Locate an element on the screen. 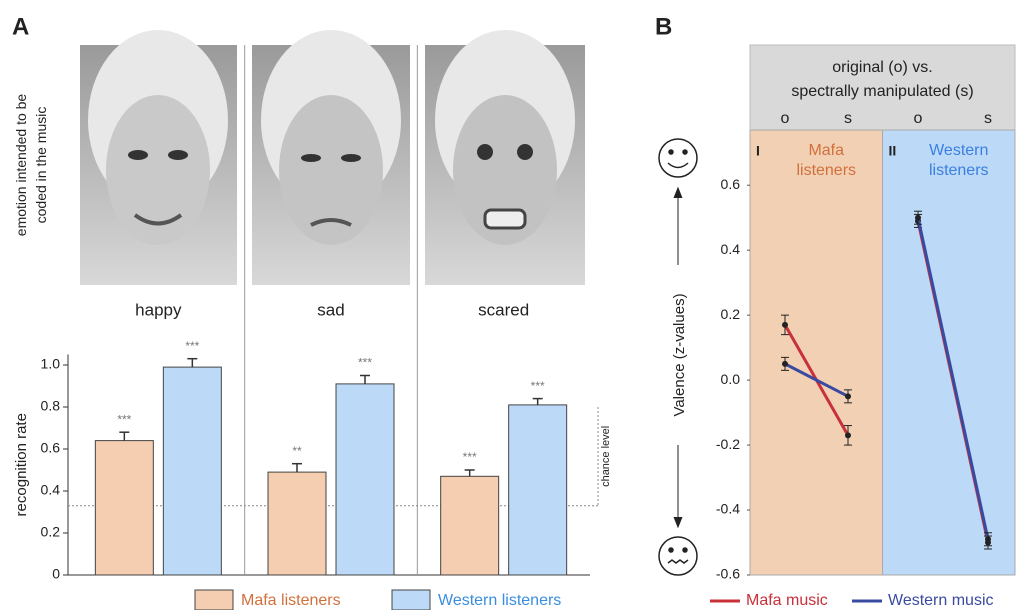  face-sad is located at coordinates (331, 157).